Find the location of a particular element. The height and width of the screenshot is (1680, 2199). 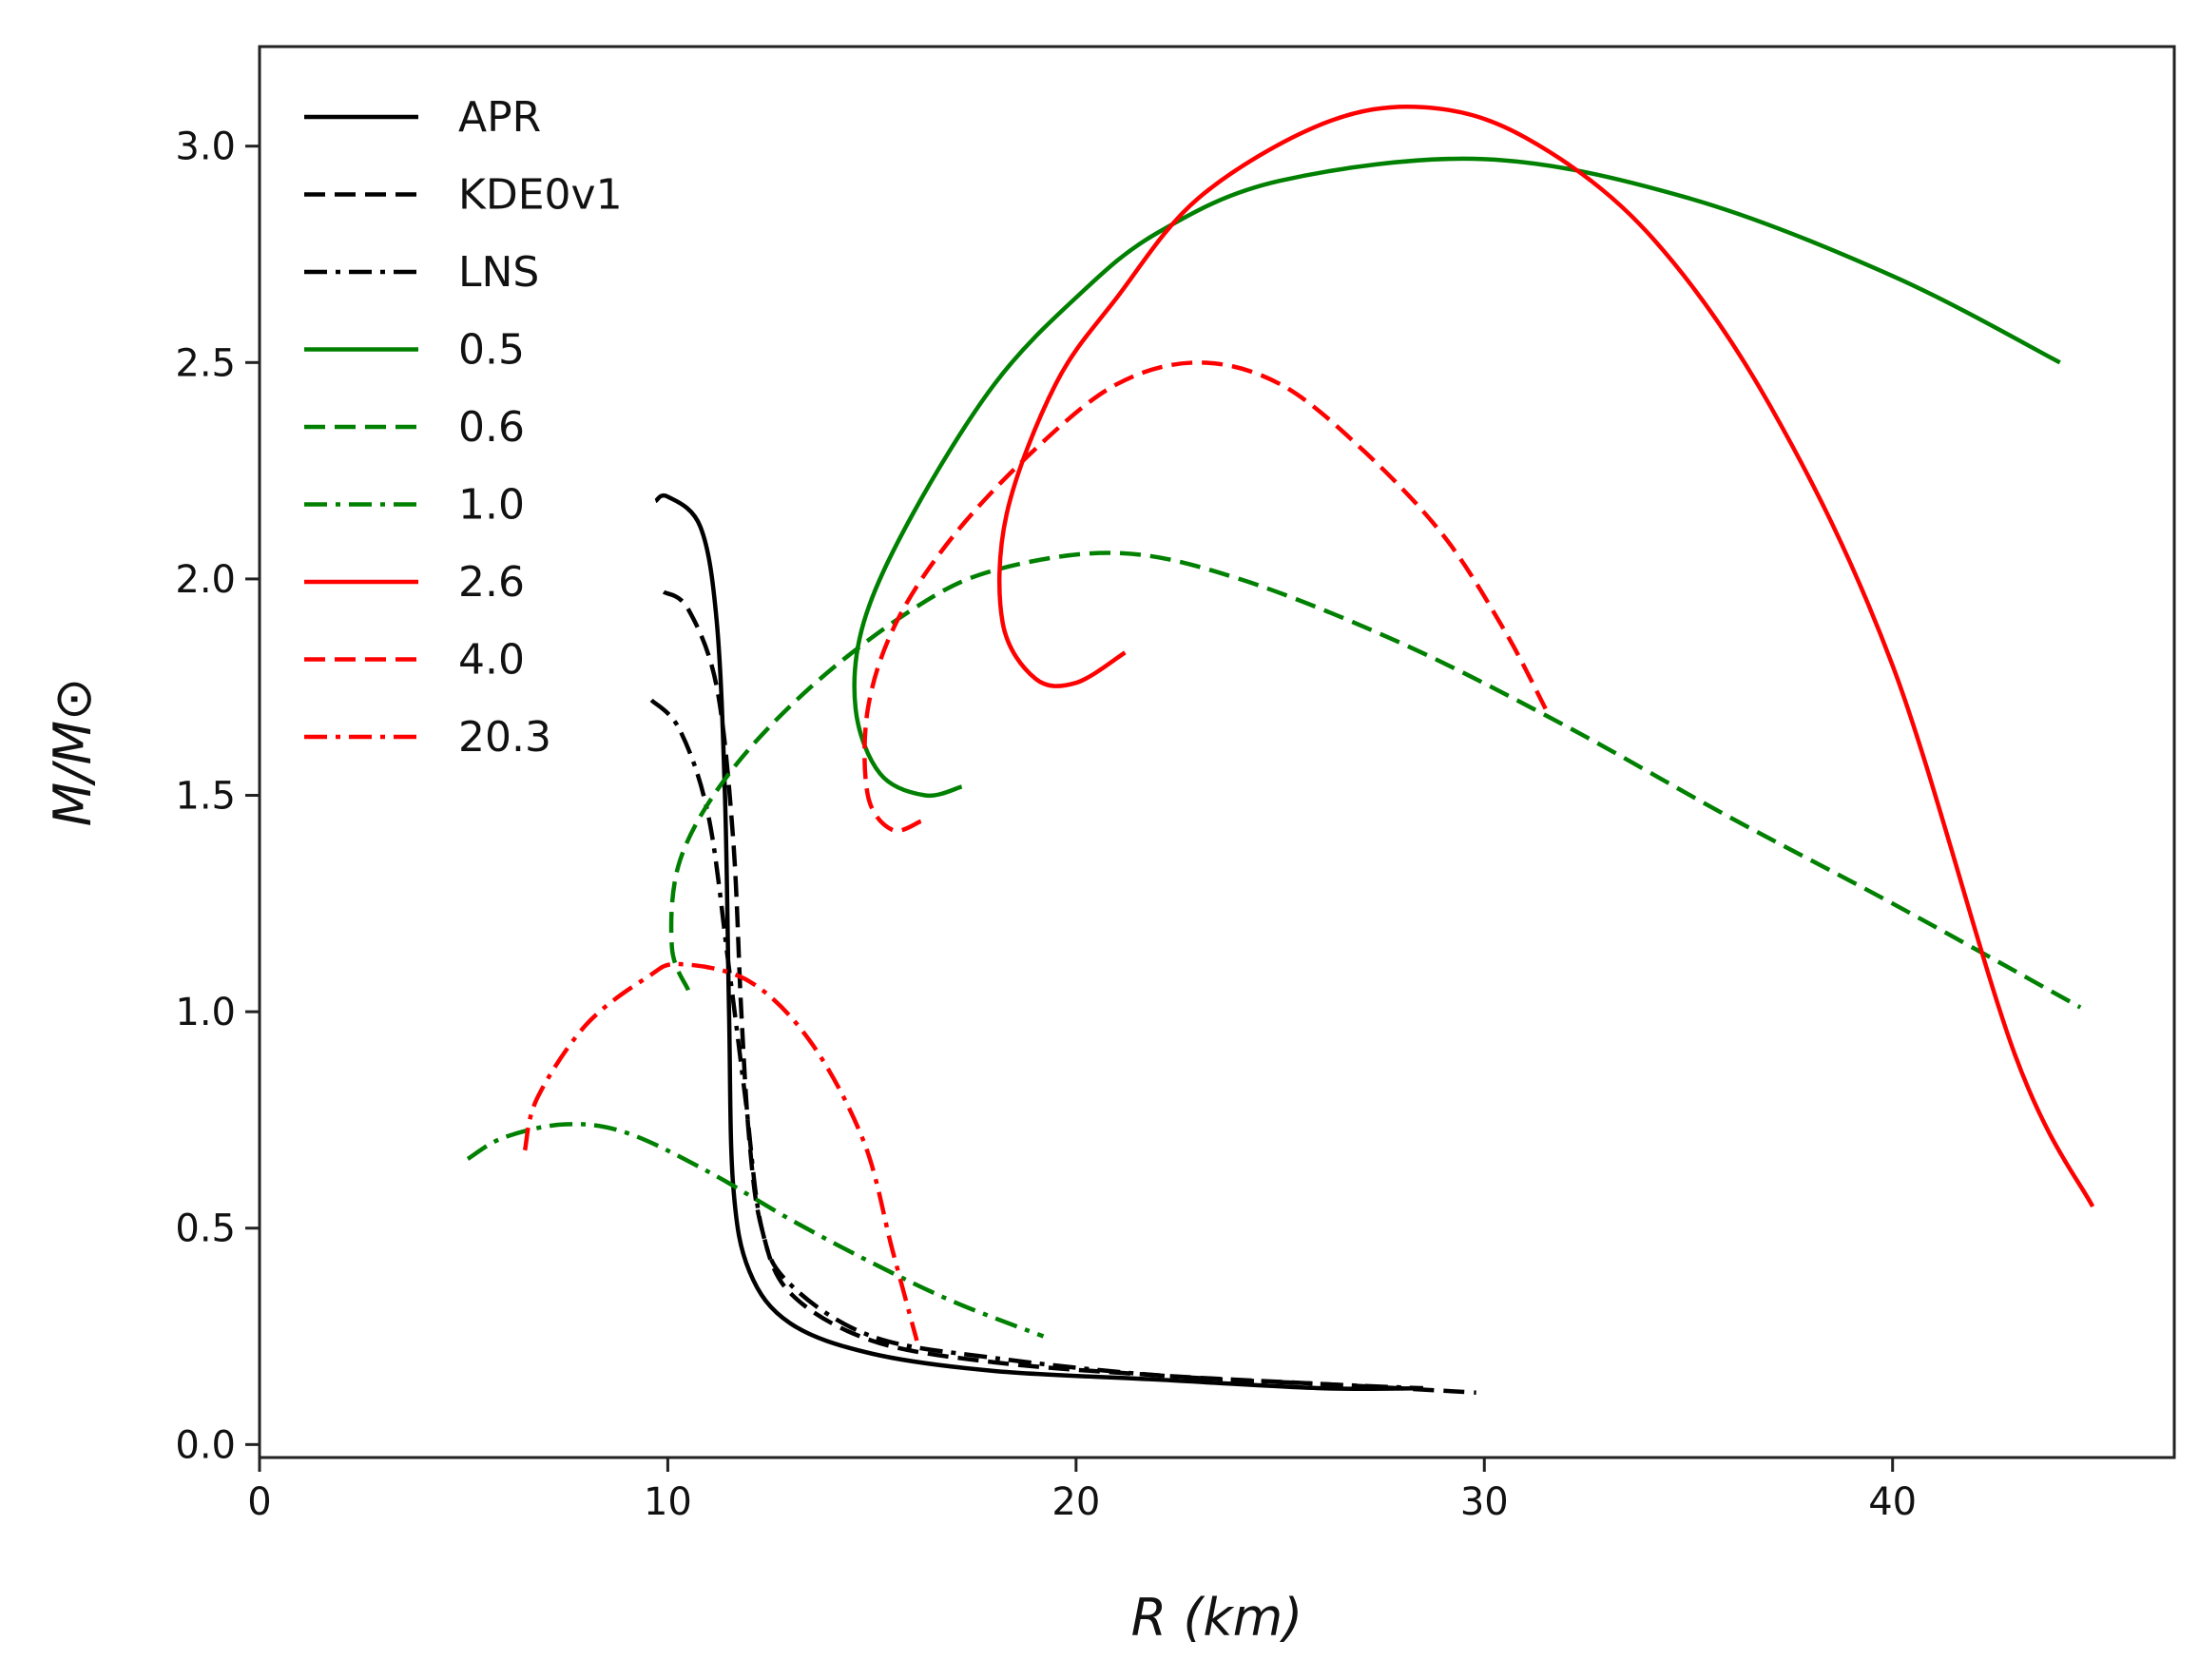

x-axis: 0 10 20 30 40 is located at coordinates (1082, 1491).